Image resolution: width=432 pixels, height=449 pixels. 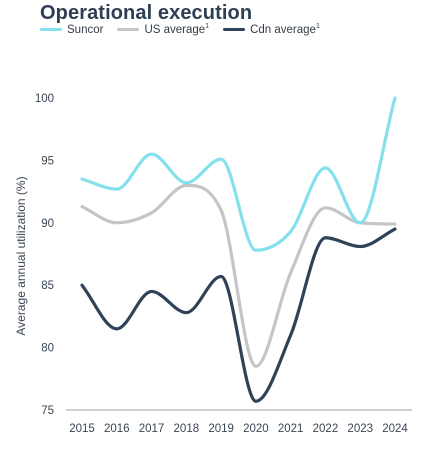 What do you see at coordinates (47, 224) in the screenshot?
I see `y-tick-label: 90` at bounding box center [47, 224].